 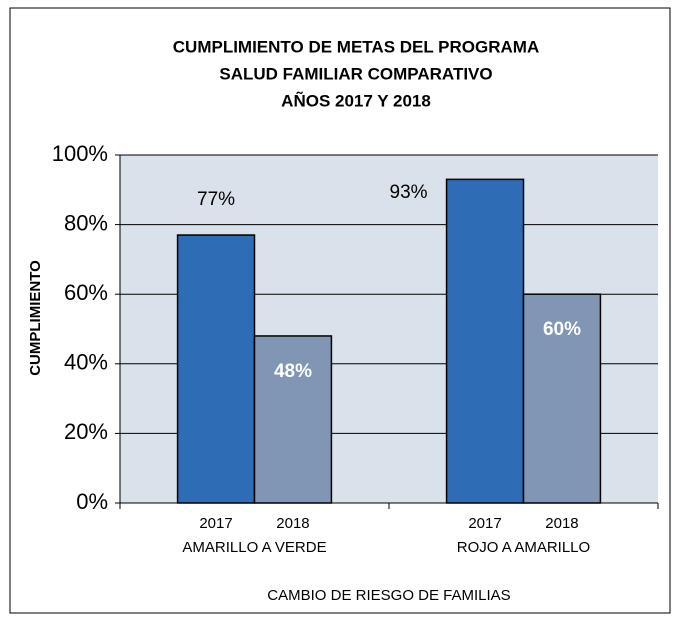 I want to click on chart-title: SALUD FAMILIAR COMPARATIVO, so click(x=355, y=73).